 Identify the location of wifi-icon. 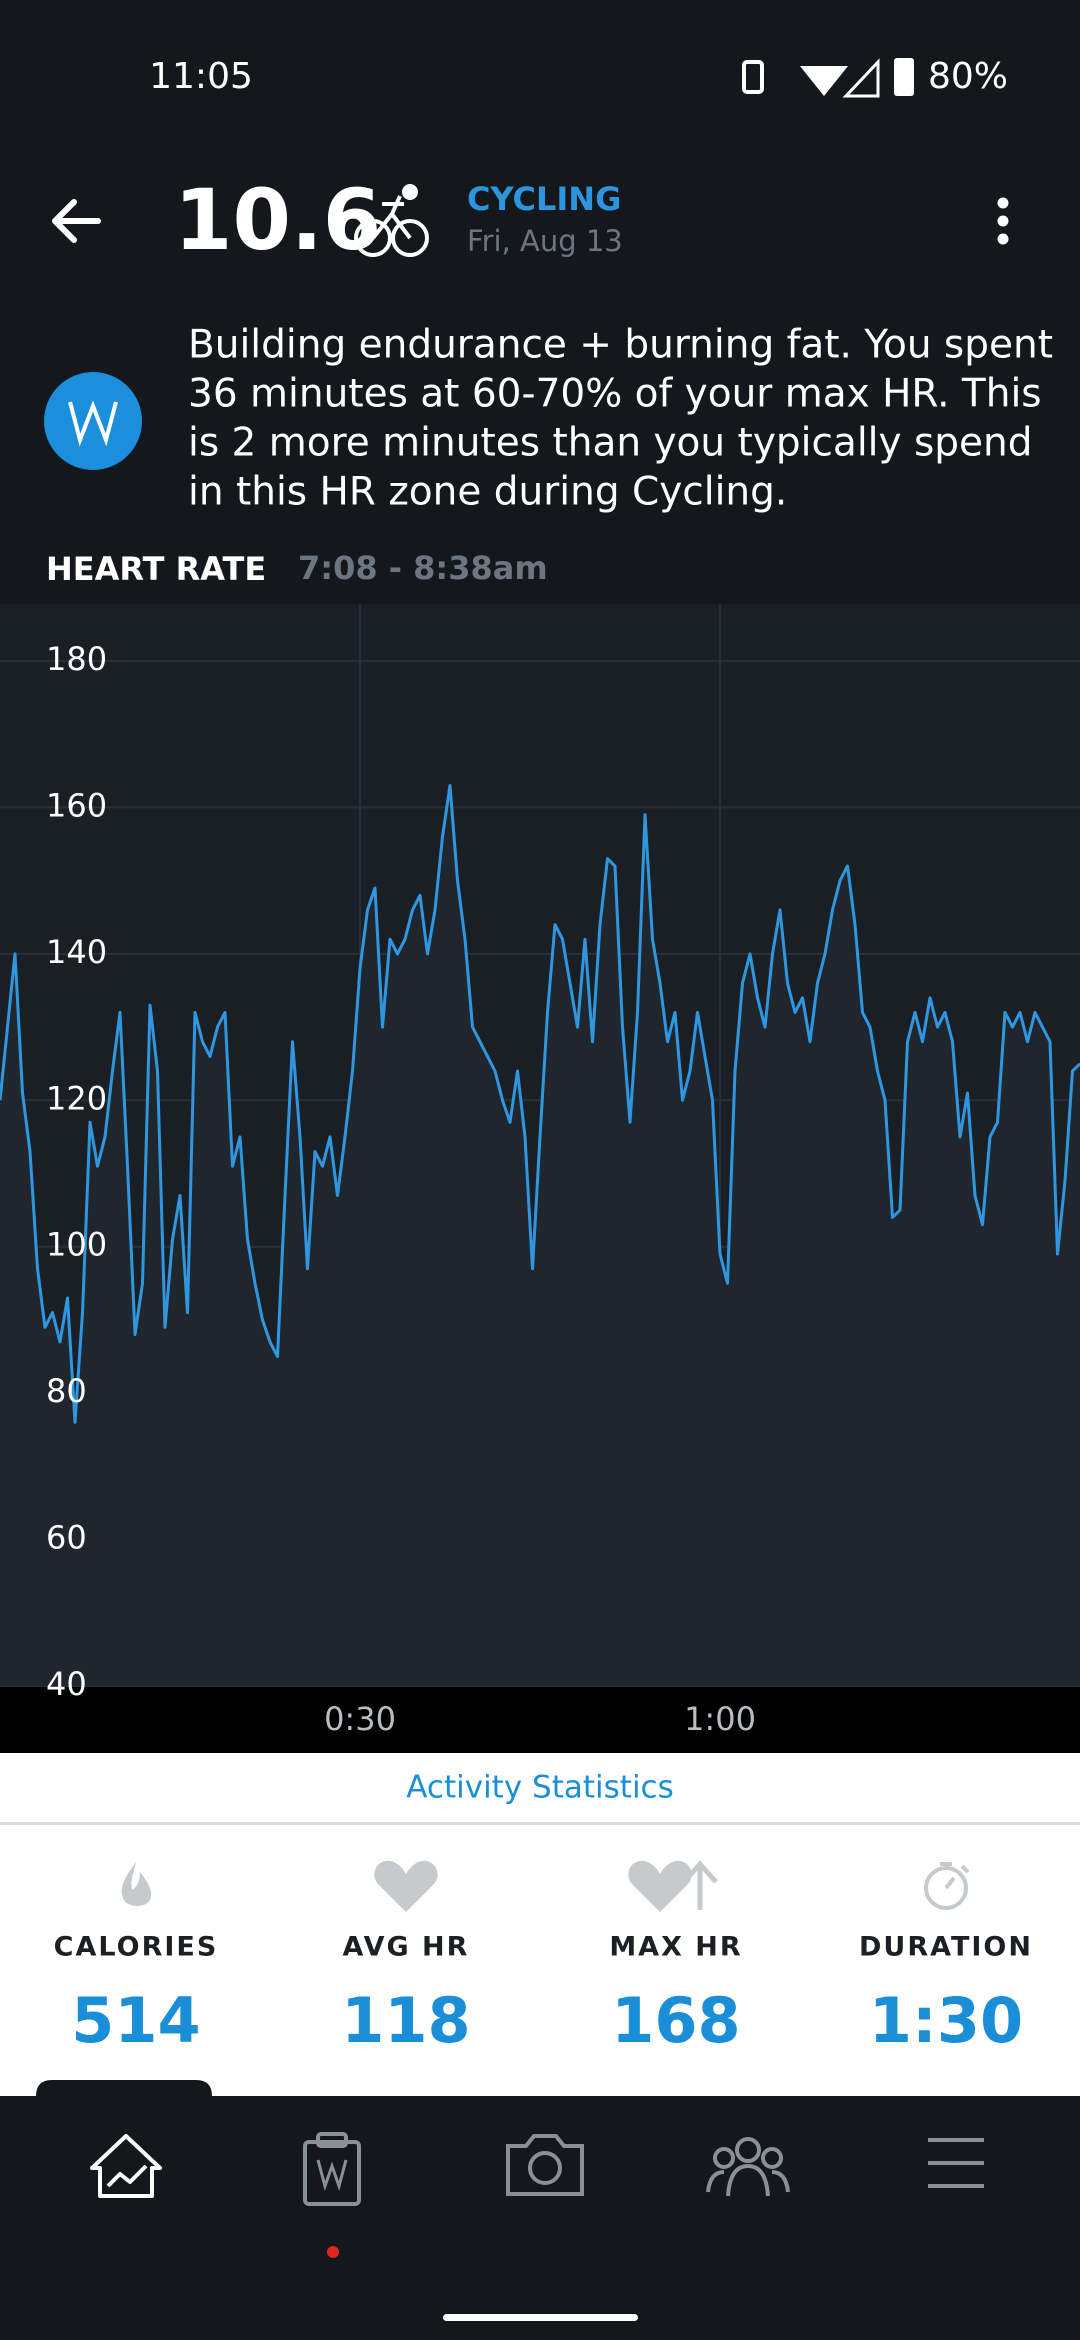
(824, 81).